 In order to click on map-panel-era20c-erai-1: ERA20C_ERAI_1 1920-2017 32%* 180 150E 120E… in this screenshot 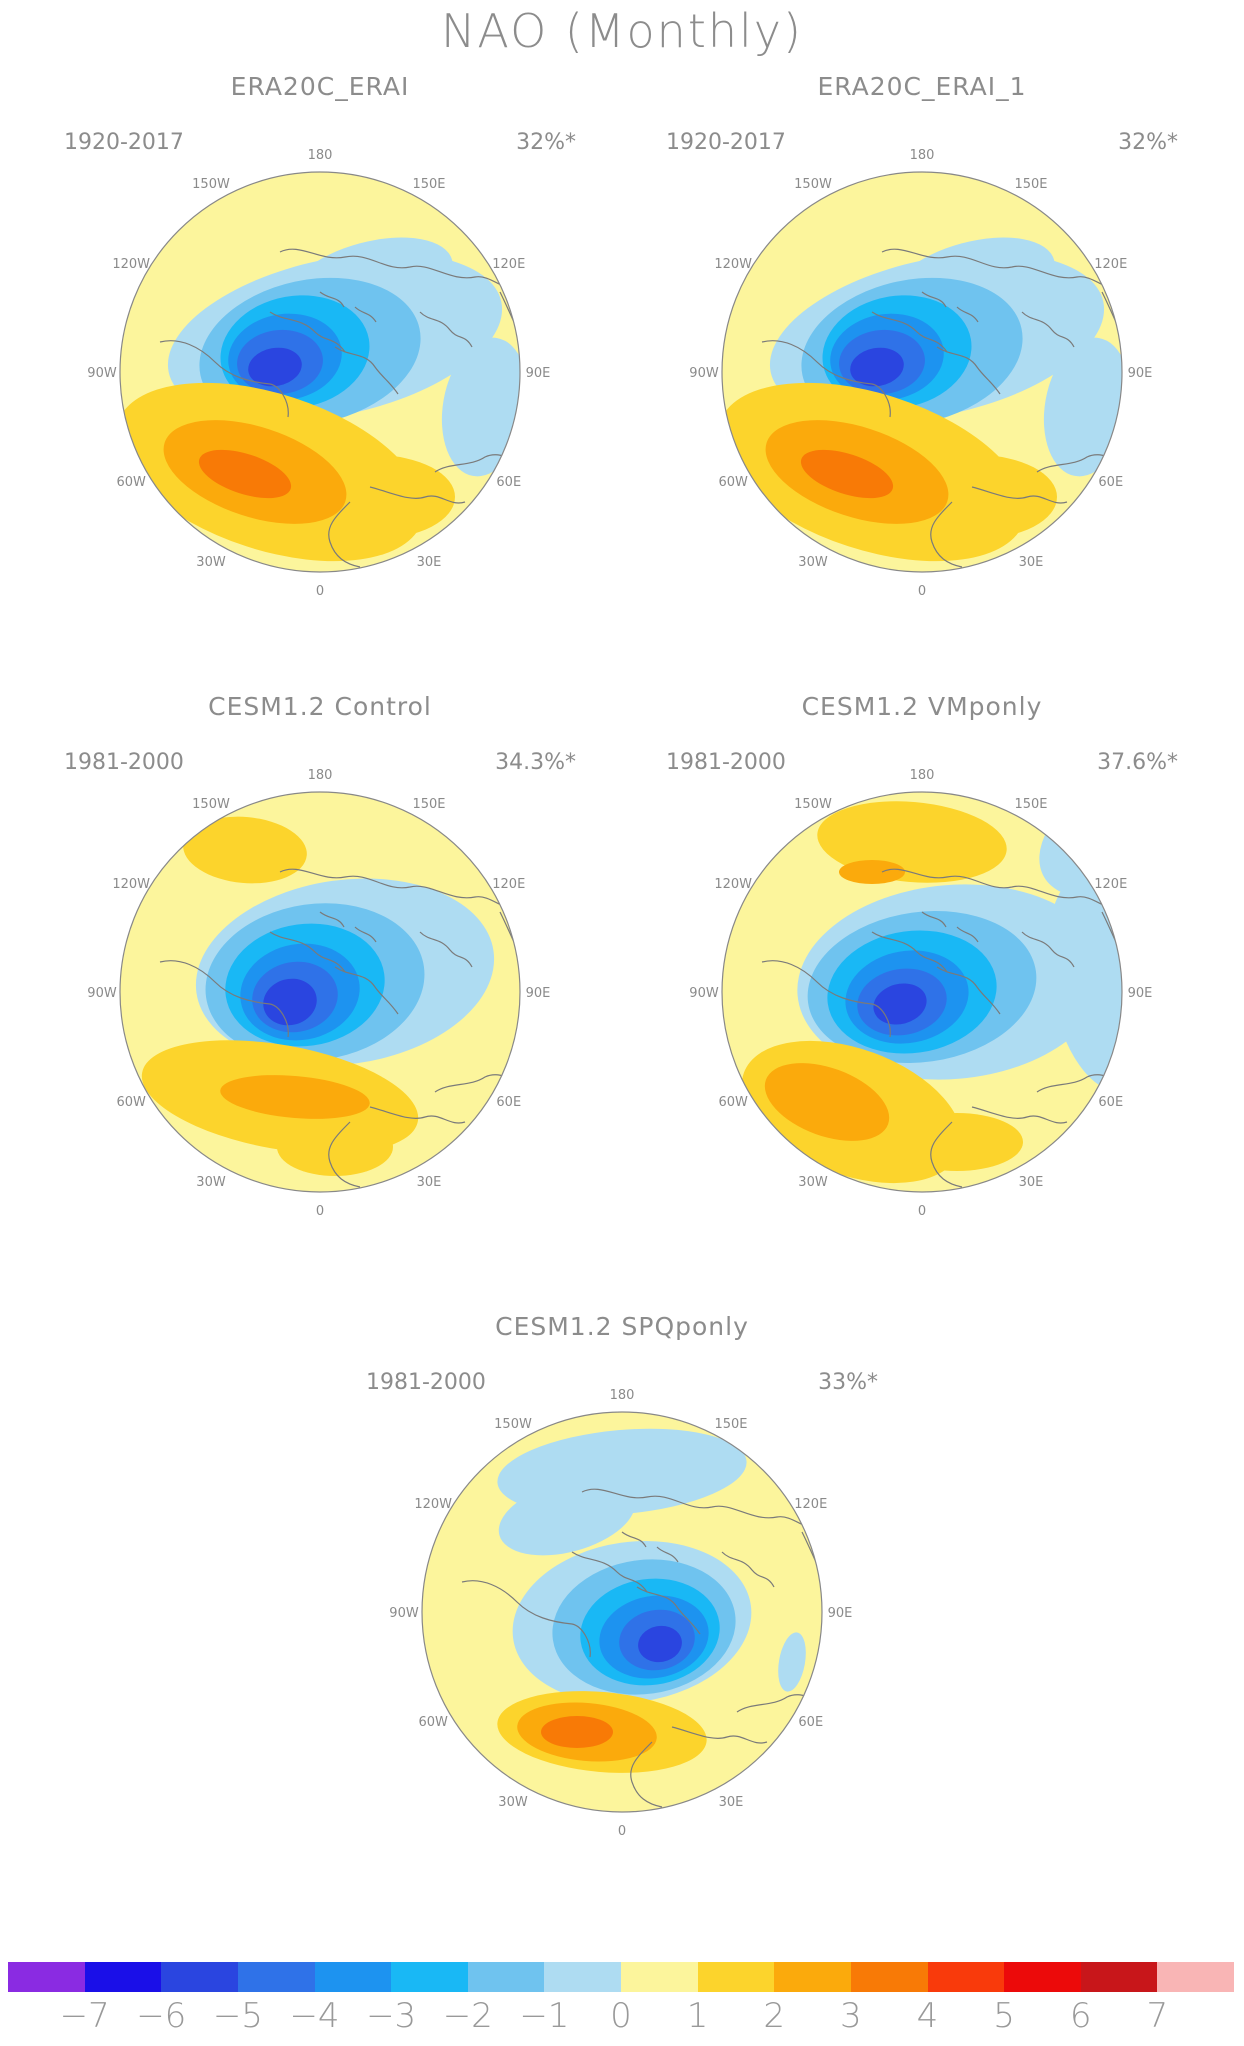, I will do `click(922, 357)`.